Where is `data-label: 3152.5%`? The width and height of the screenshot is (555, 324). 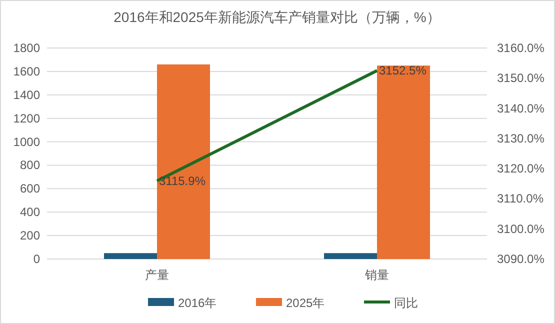 data-label: 3152.5% is located at coordinates (403, 71).